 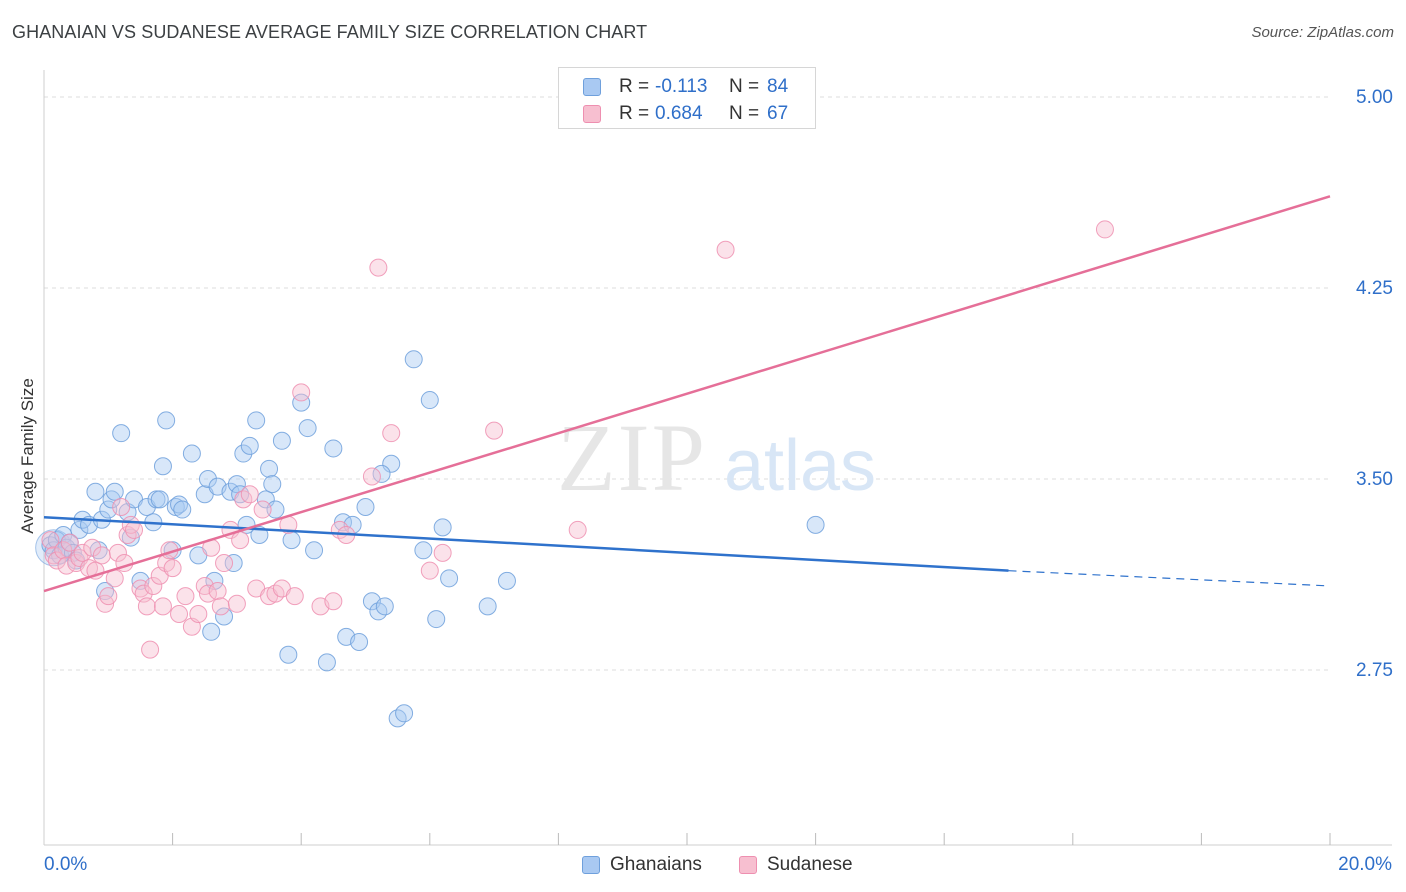 I want to click on y-tick-label: 3.50, so click(x=1374, y=479).